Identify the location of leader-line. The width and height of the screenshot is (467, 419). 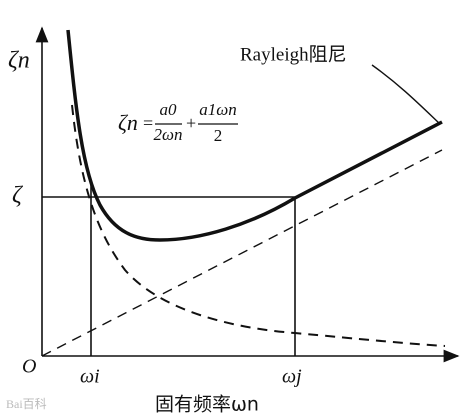
(406, 94).